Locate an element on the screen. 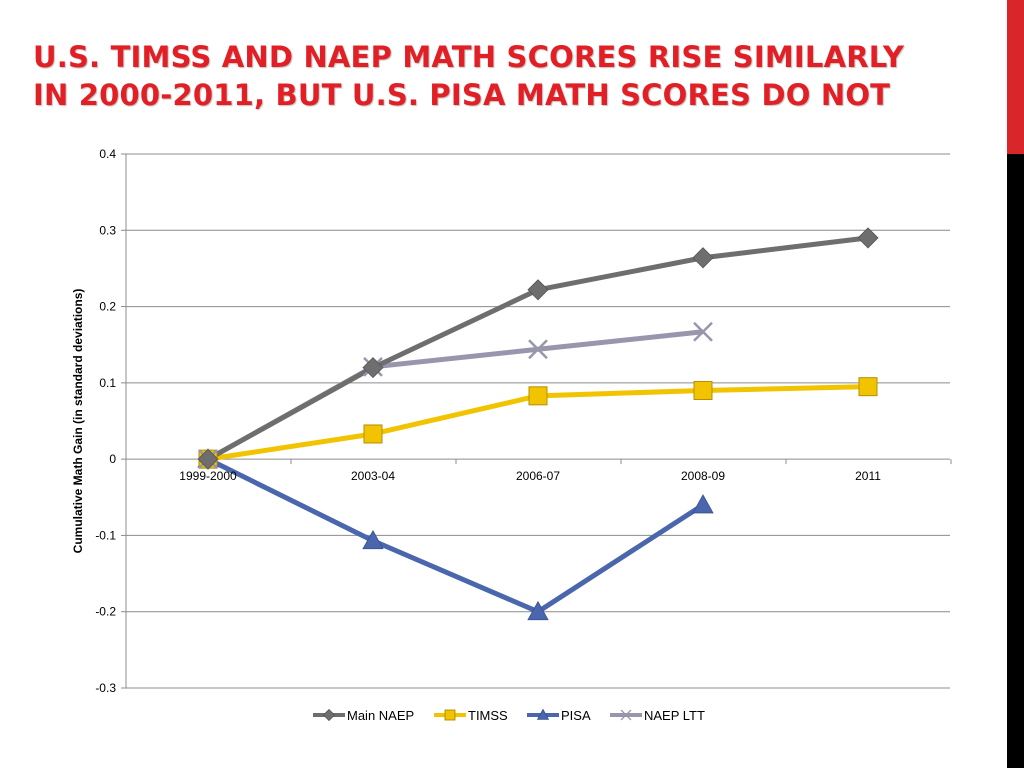 The image size is (1024, 768). y-tick-label: 0 is located at coordinates (112, 459).